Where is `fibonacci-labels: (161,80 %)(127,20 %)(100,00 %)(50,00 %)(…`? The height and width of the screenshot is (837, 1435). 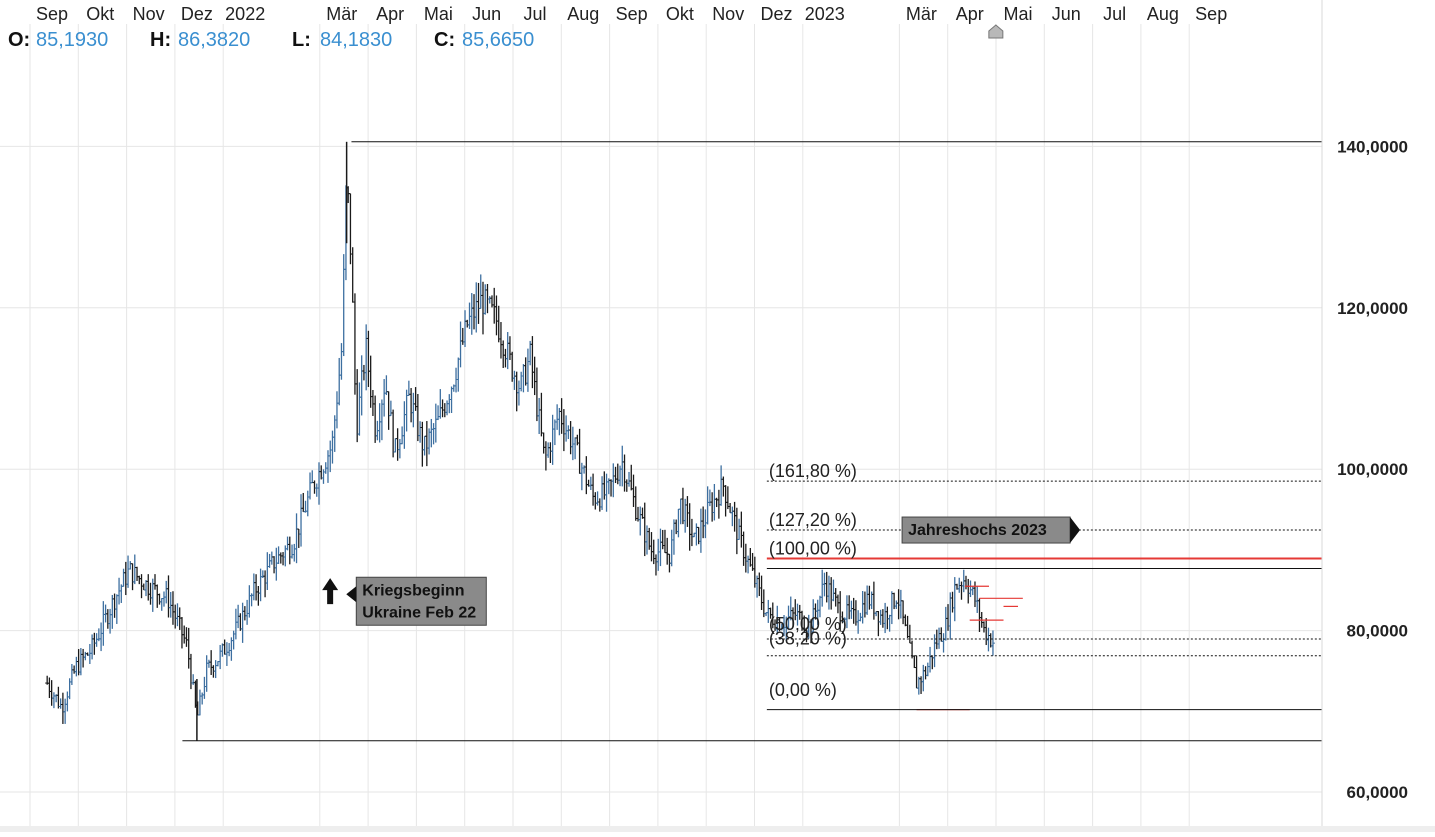 fibonacci-labels: (161,80 %)(127,20 %)(100,00 %)(50,00 %)(… is located at coordinates (813, 580).